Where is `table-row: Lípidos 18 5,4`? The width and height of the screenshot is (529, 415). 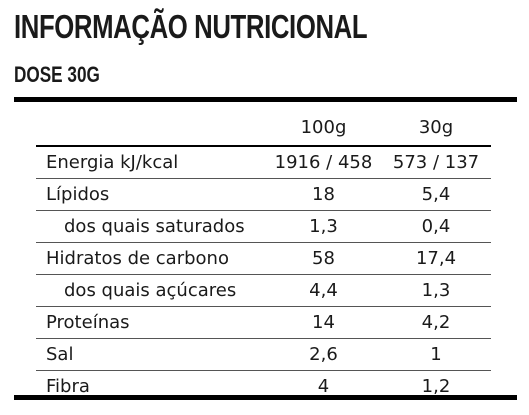 table-row: Lípidos 18 5,4 is located at coordinates (263, 195).